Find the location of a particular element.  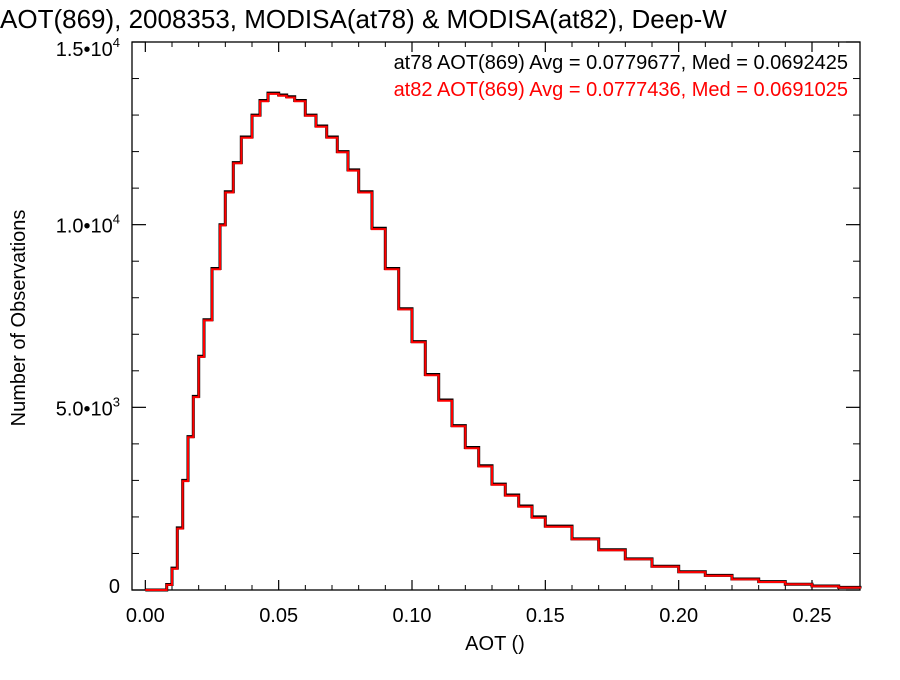

x-tick-label: 0.00 is located at coordinates (145, 616).